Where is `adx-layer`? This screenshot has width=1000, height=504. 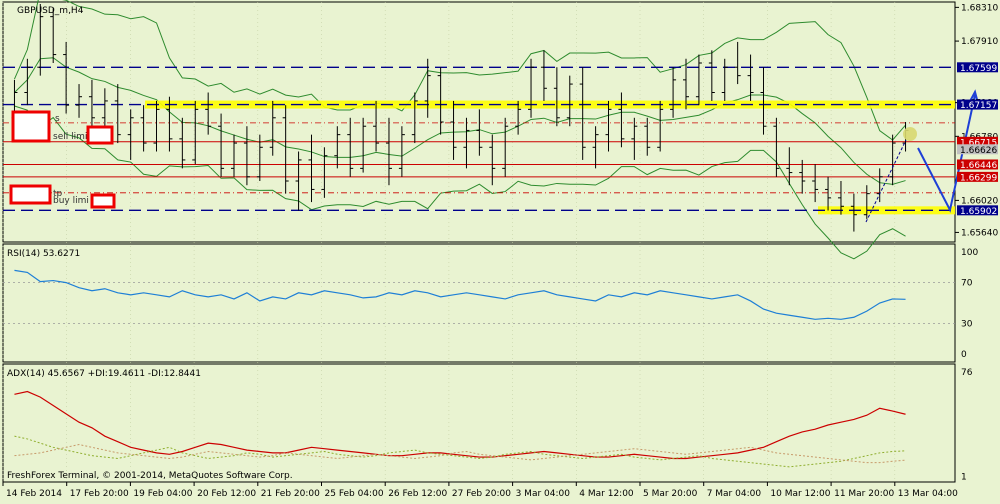 adx-layer is located at coordinates (460, 429).